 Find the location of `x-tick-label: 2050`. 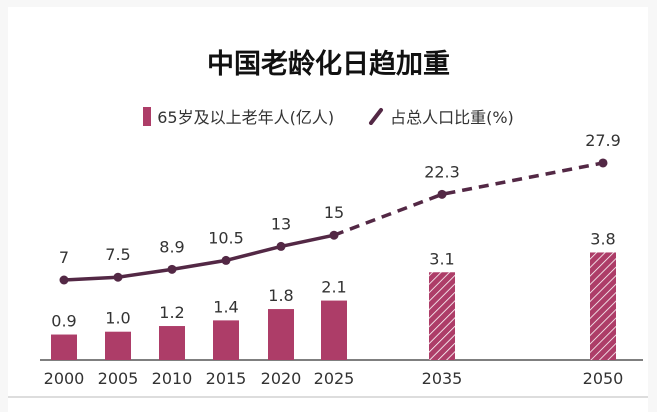

x-tick-label: 2050 is located at coordinates (603, 378).